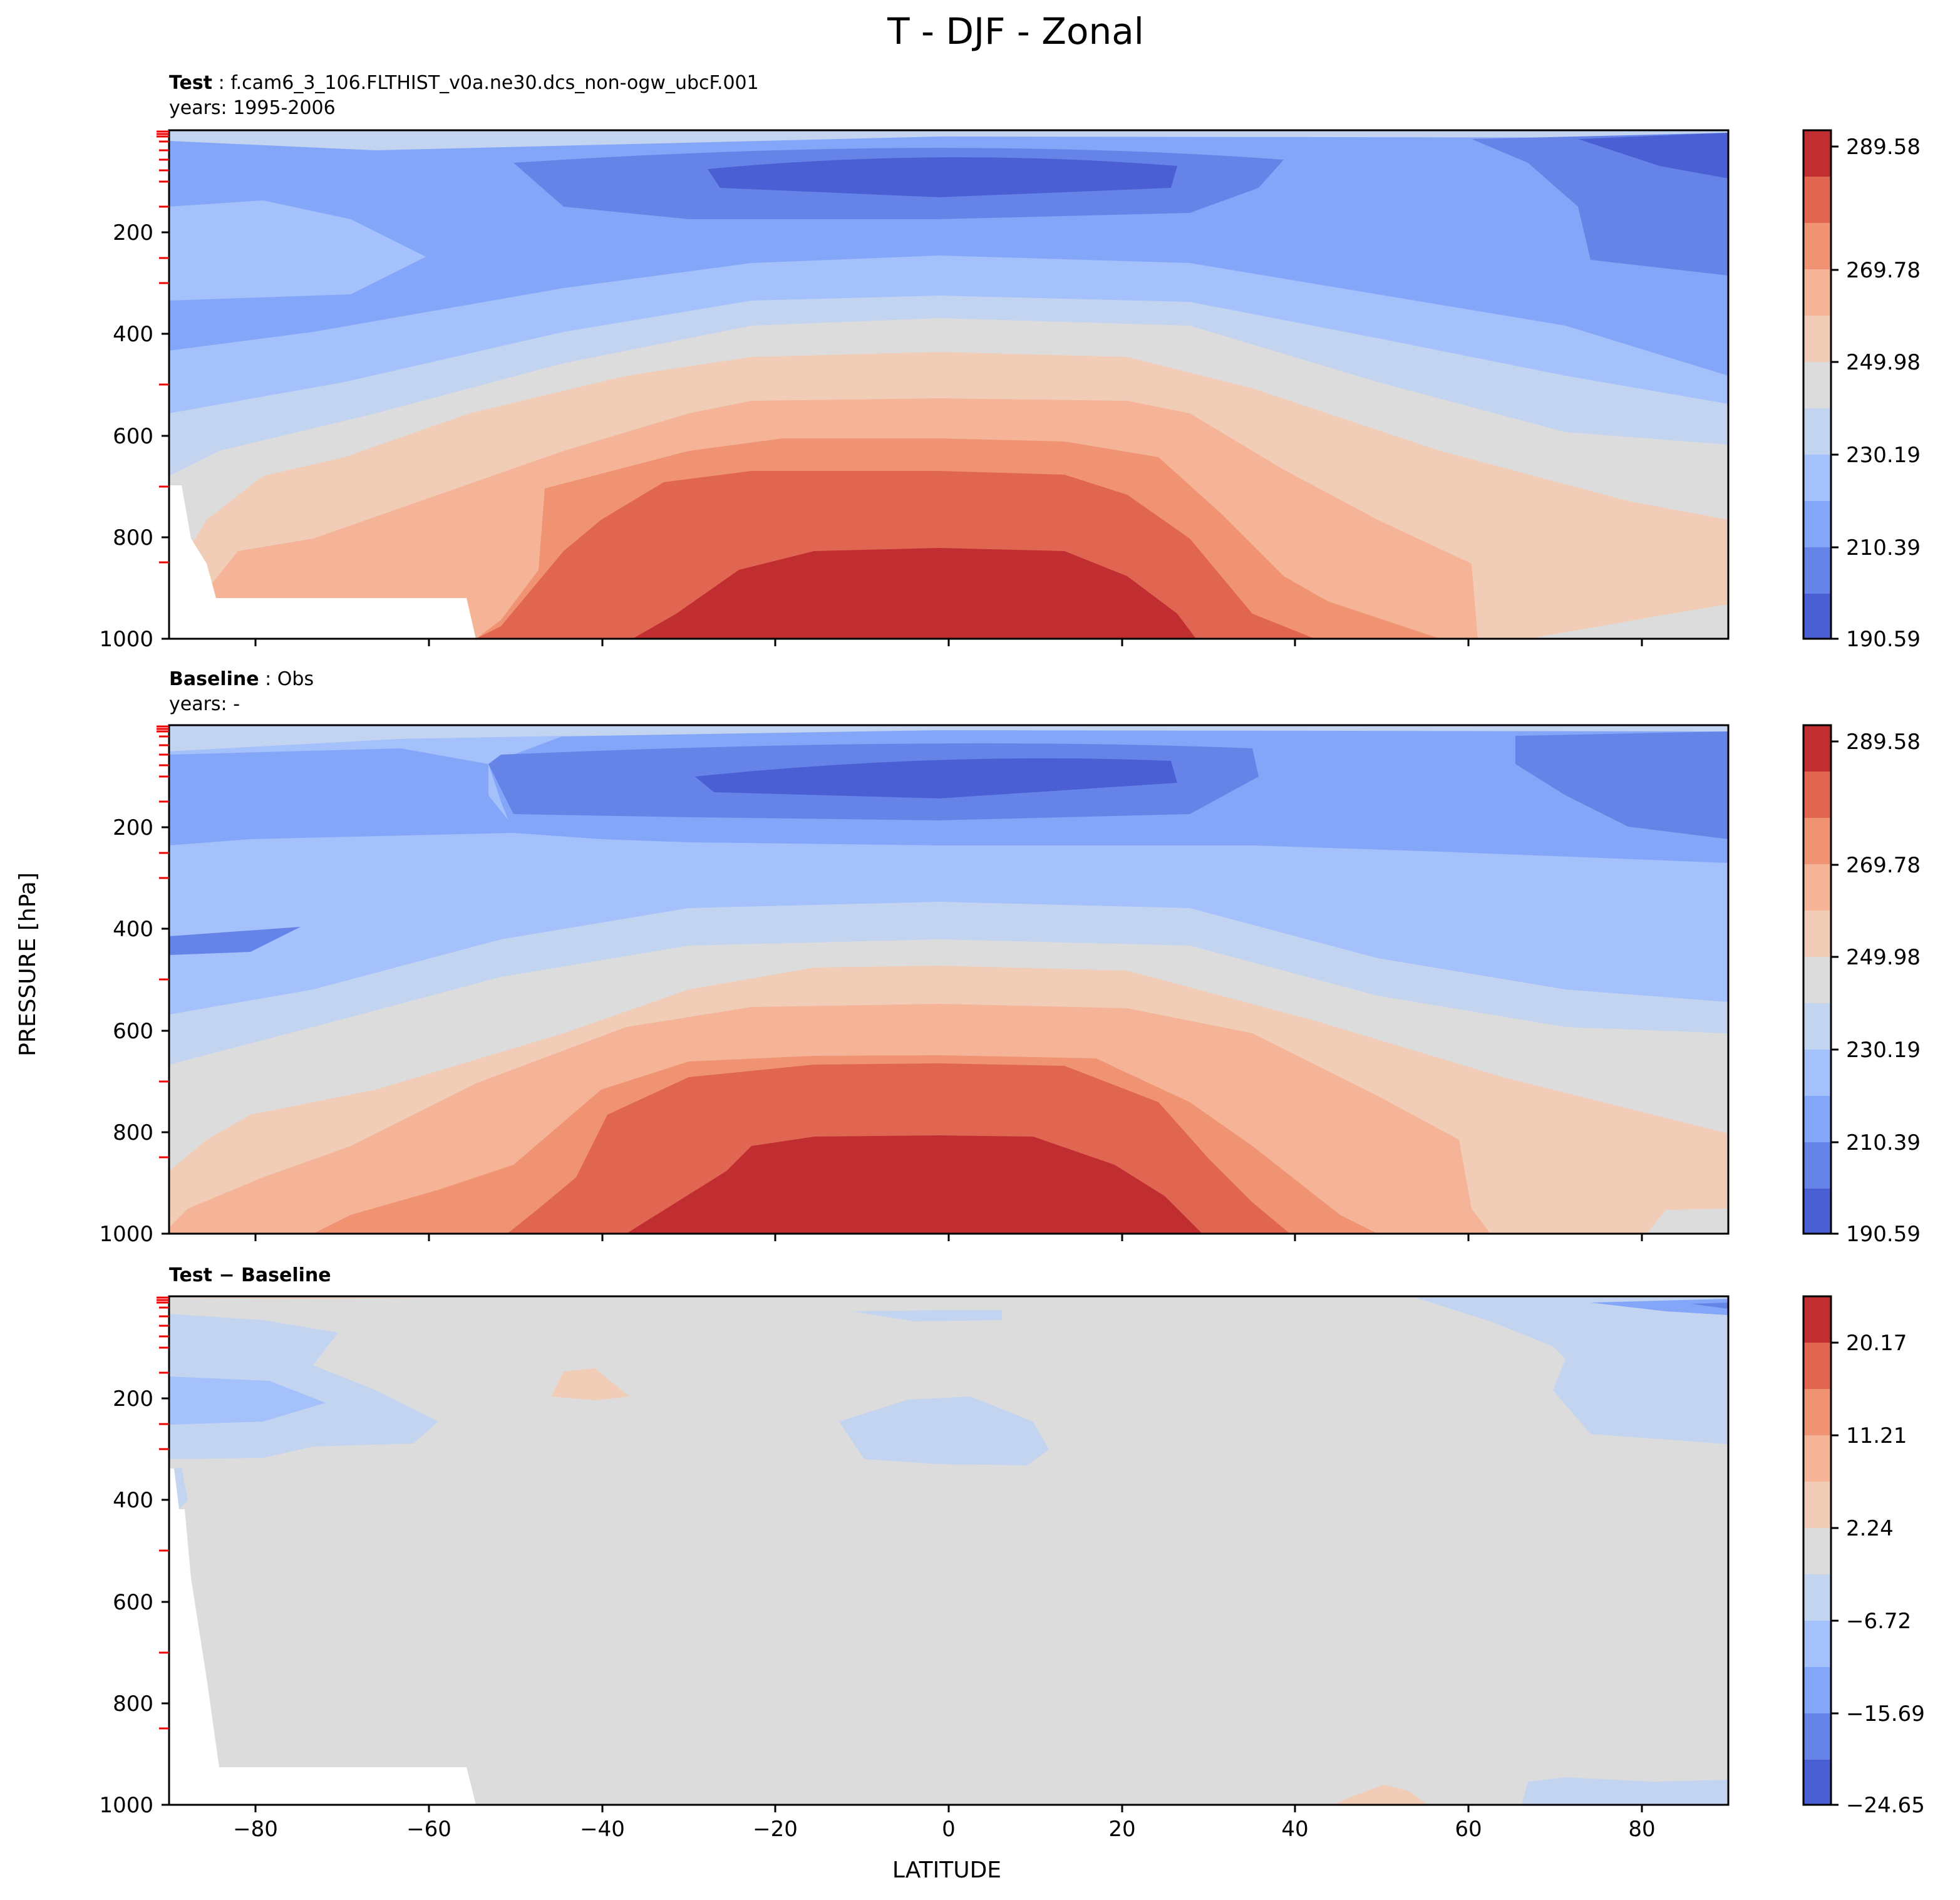  What do you see at coordinates (252, 108) in the screenshot?
I see `panel-test-years: years: 1995-2006` at bounding box center [252, 108].